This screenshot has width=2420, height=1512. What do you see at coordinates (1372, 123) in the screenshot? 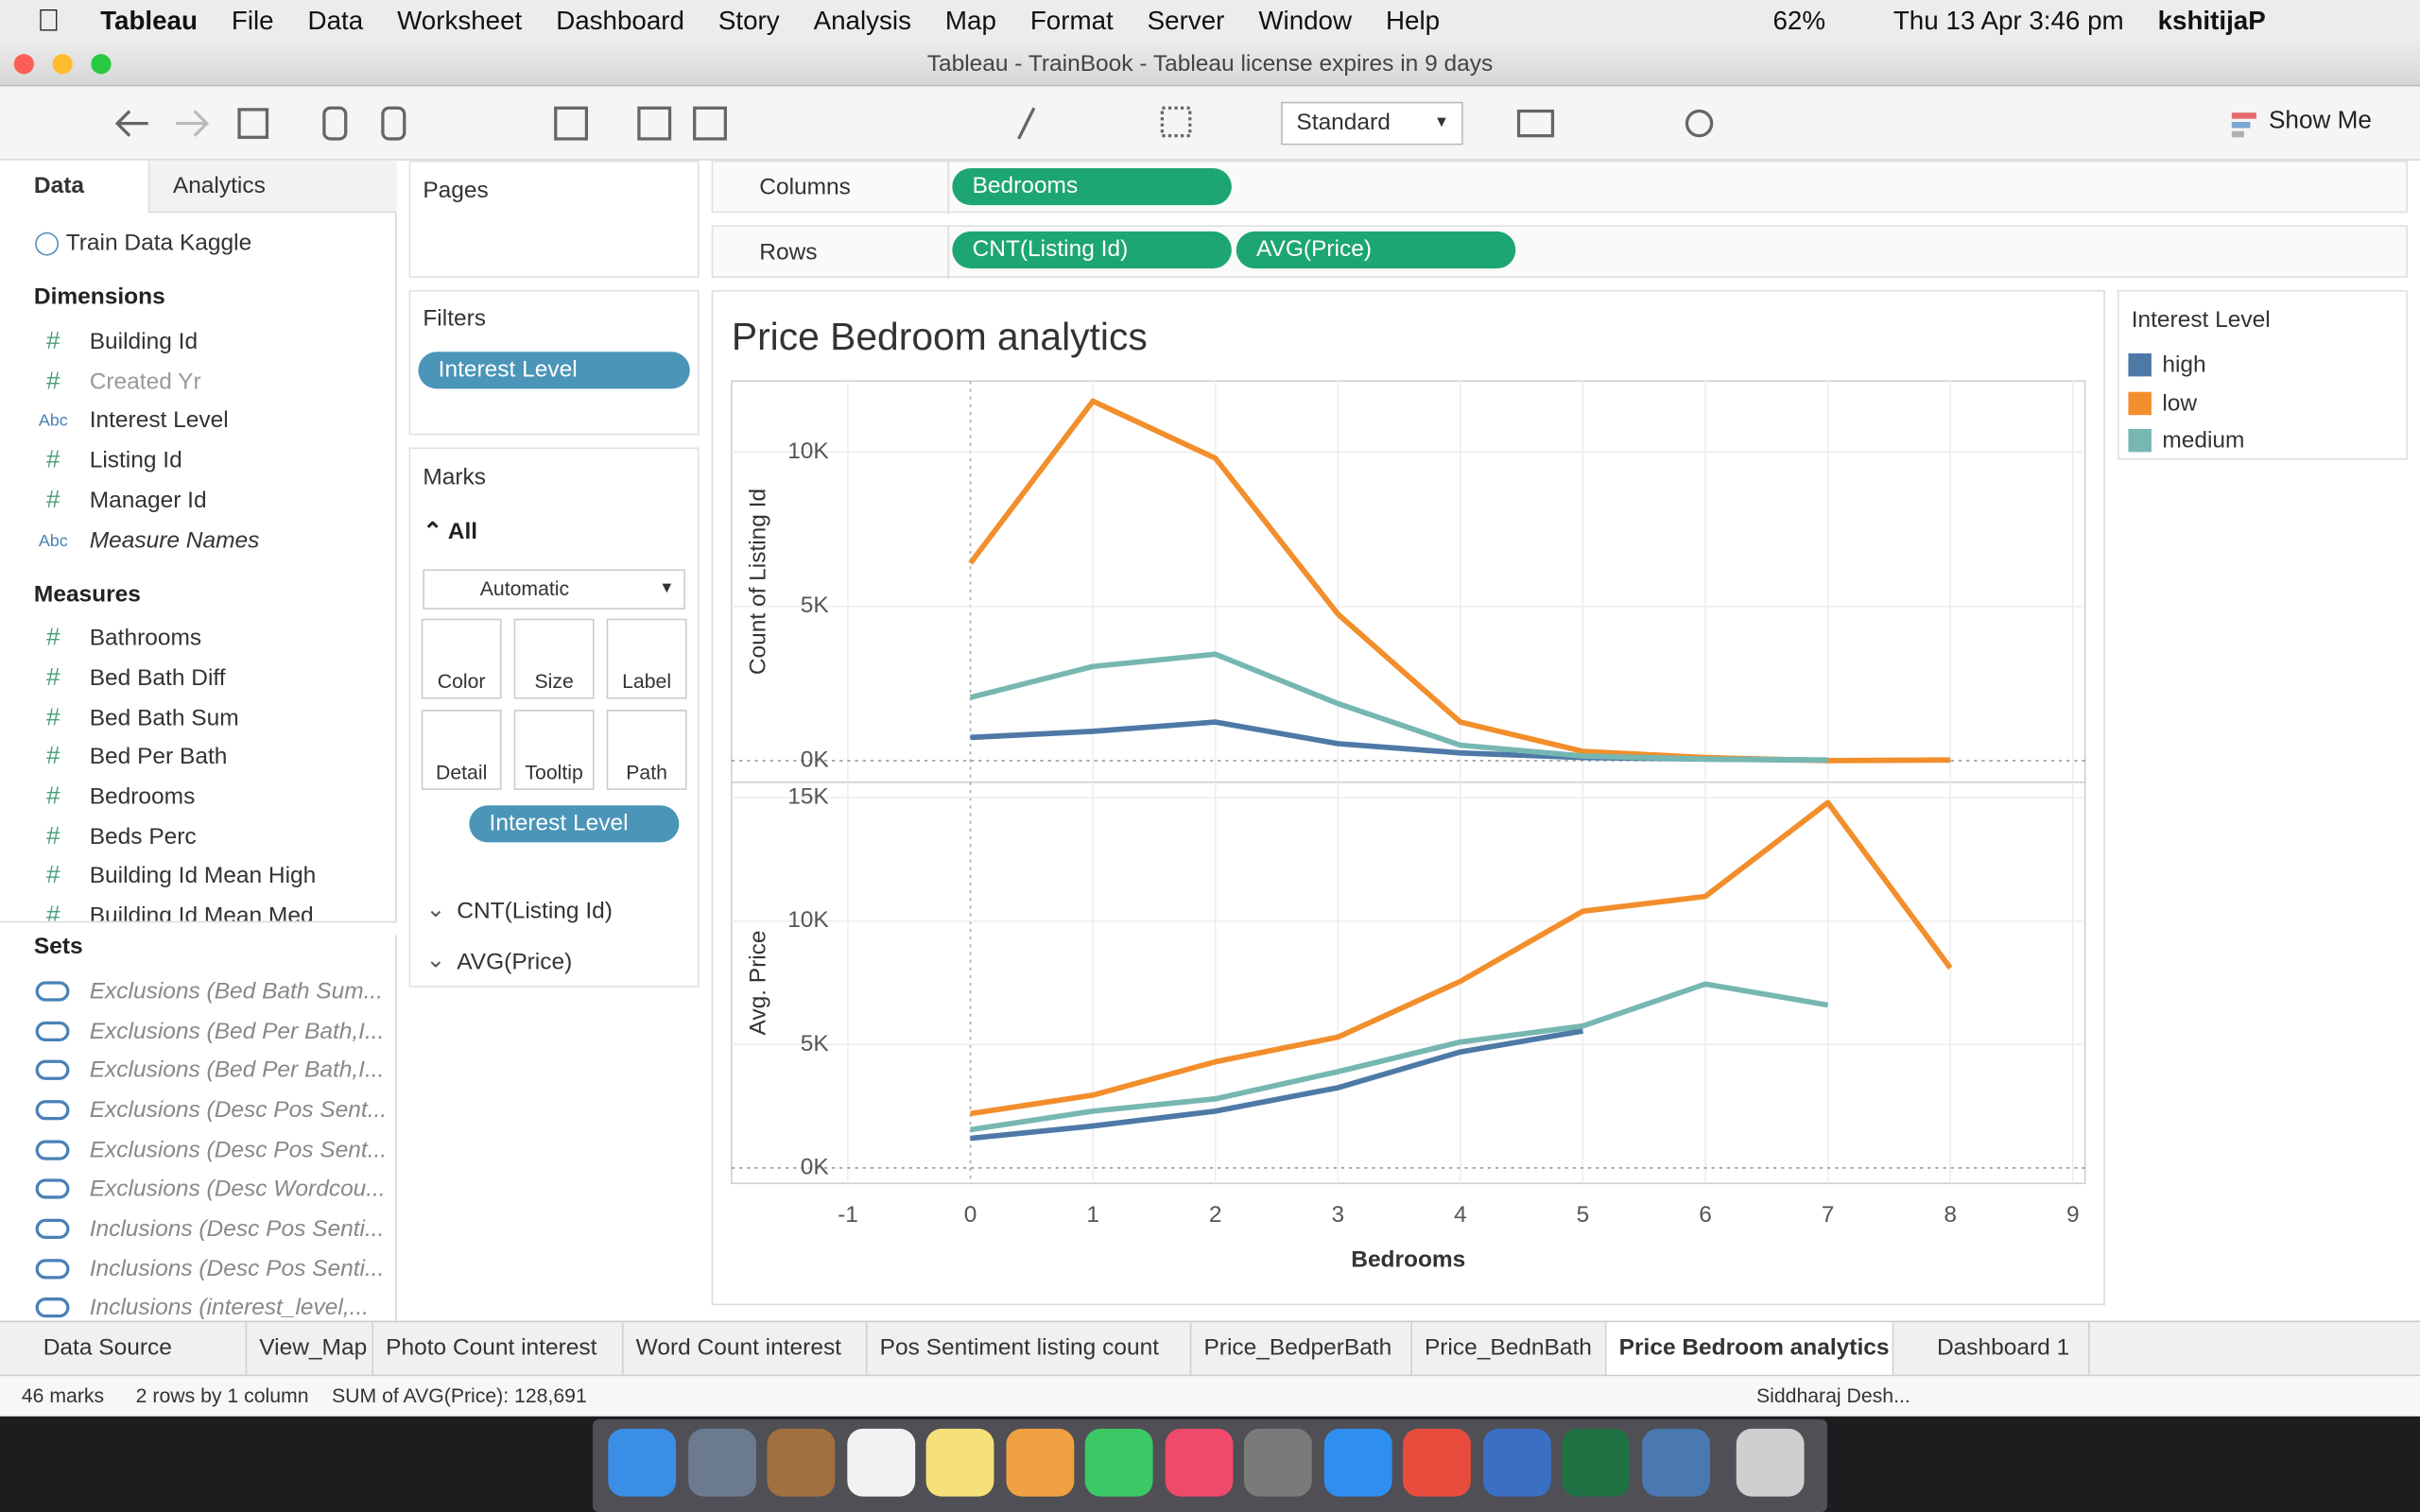
I see `fit-dropdown: Standard ▼` at bounding box center [1372, 123].